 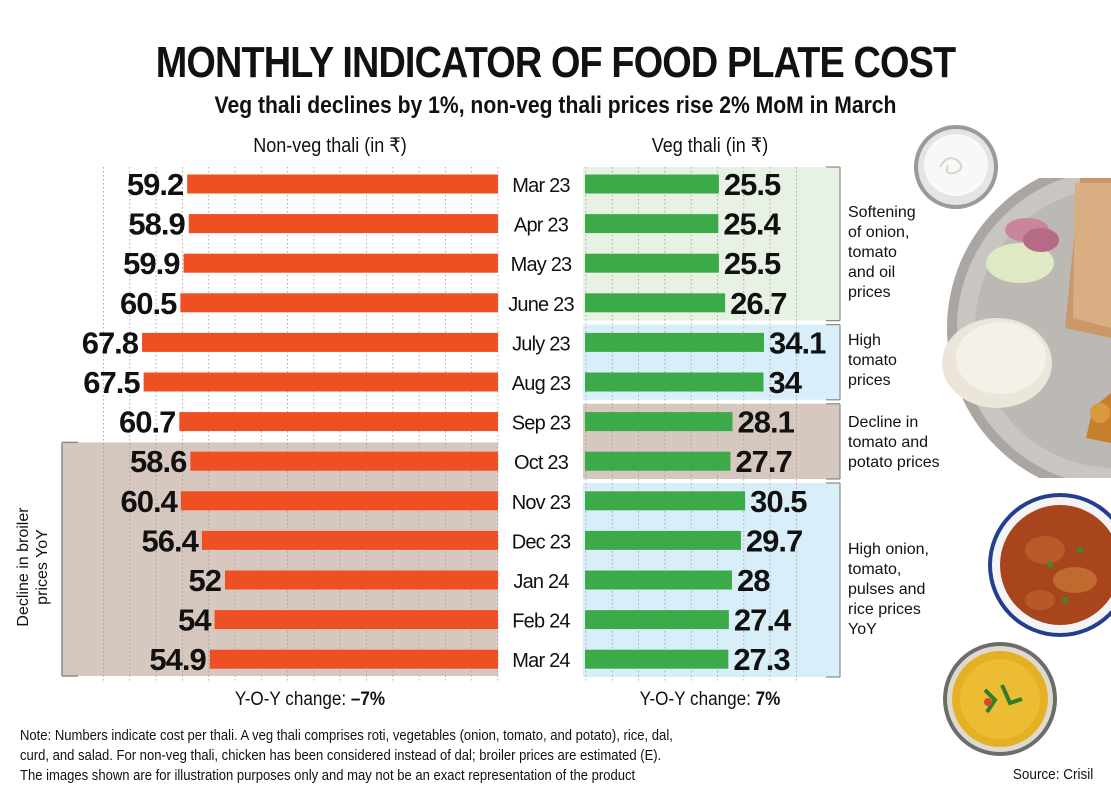 What do you see at coordinates (541, 542) in the screenshot?
I see `category-label: Dec 23` at bounding box center [541, 542].